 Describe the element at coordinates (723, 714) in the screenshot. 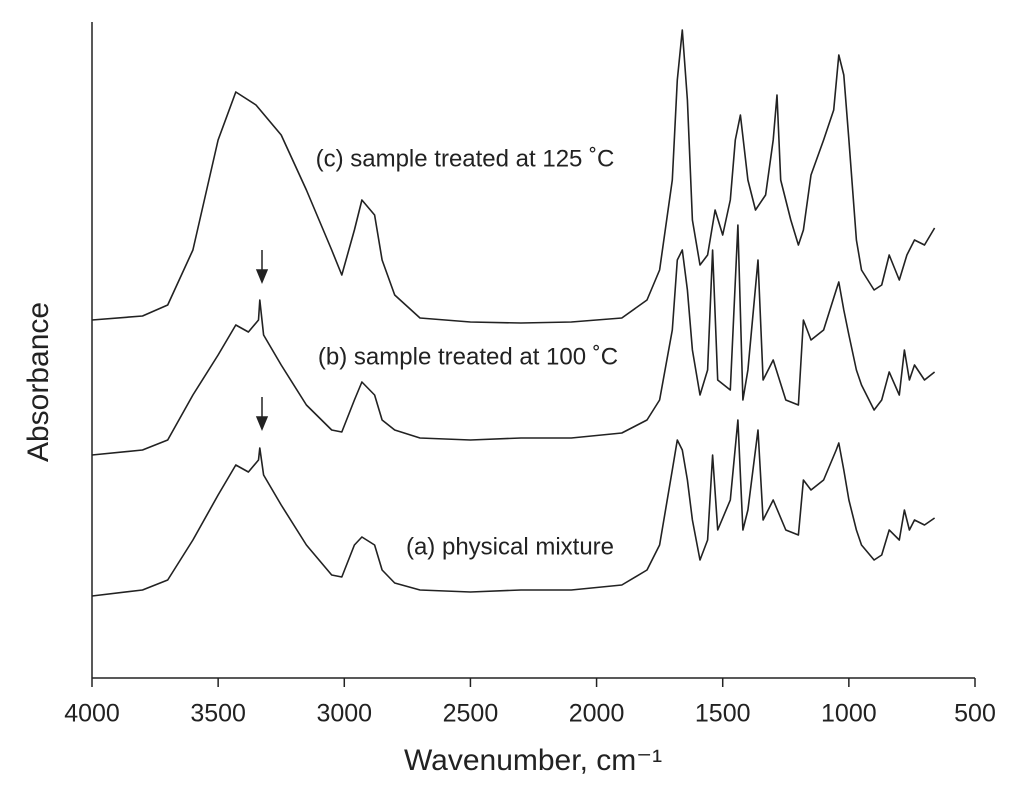

I see `x-tick-label: 1500` at that location.